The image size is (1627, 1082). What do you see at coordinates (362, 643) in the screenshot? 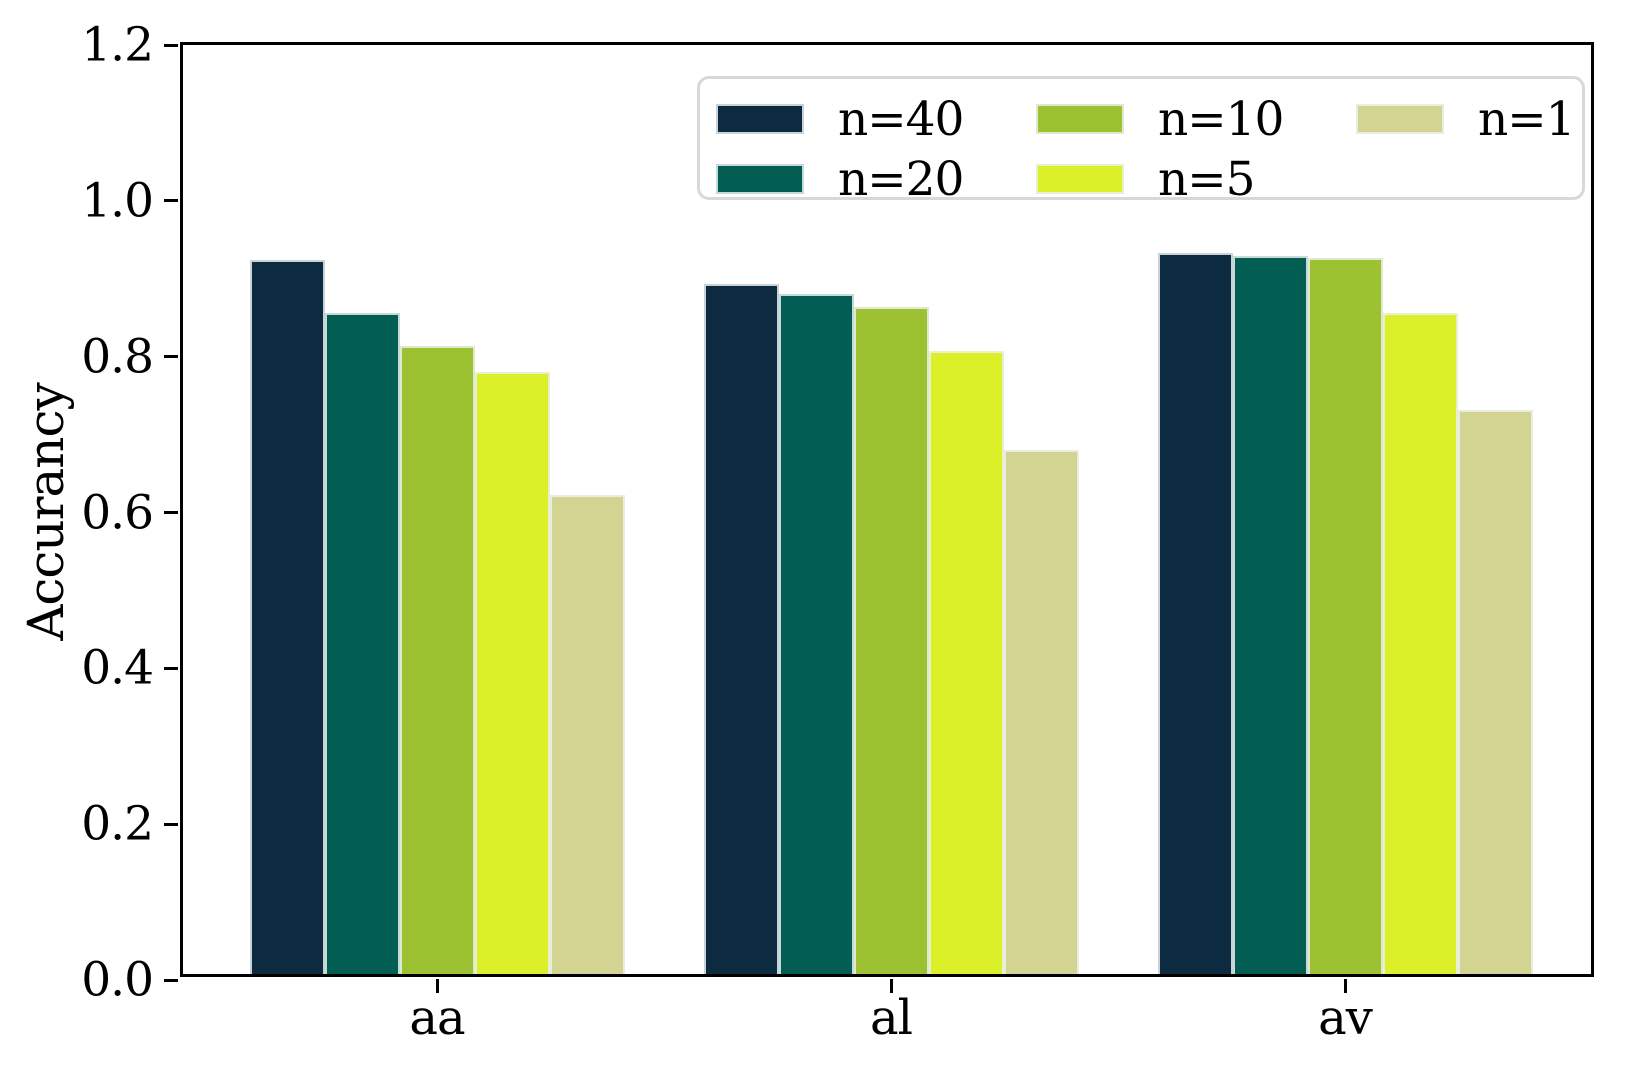
I see `bar-aa-n20` at bounding box center [362, 643].